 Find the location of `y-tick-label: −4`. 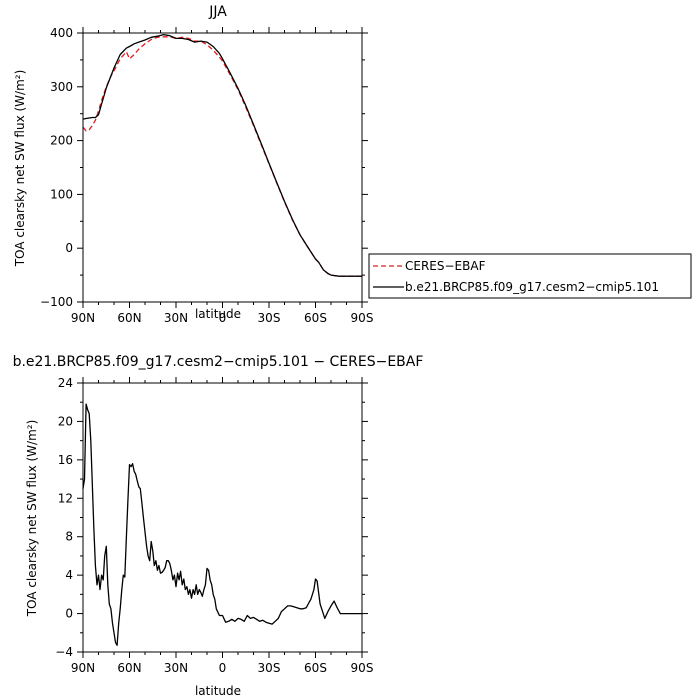

y-tick-label: −4 is located at coordinates (64, 652).